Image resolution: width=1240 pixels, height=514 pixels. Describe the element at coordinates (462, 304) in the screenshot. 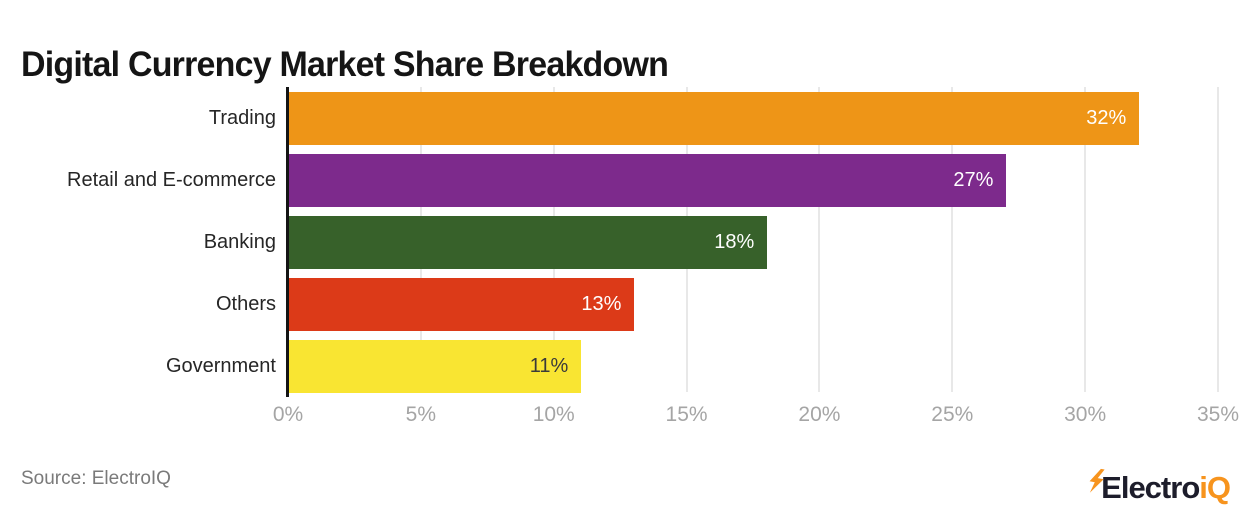

I see `bar-others: 13%` at that location.